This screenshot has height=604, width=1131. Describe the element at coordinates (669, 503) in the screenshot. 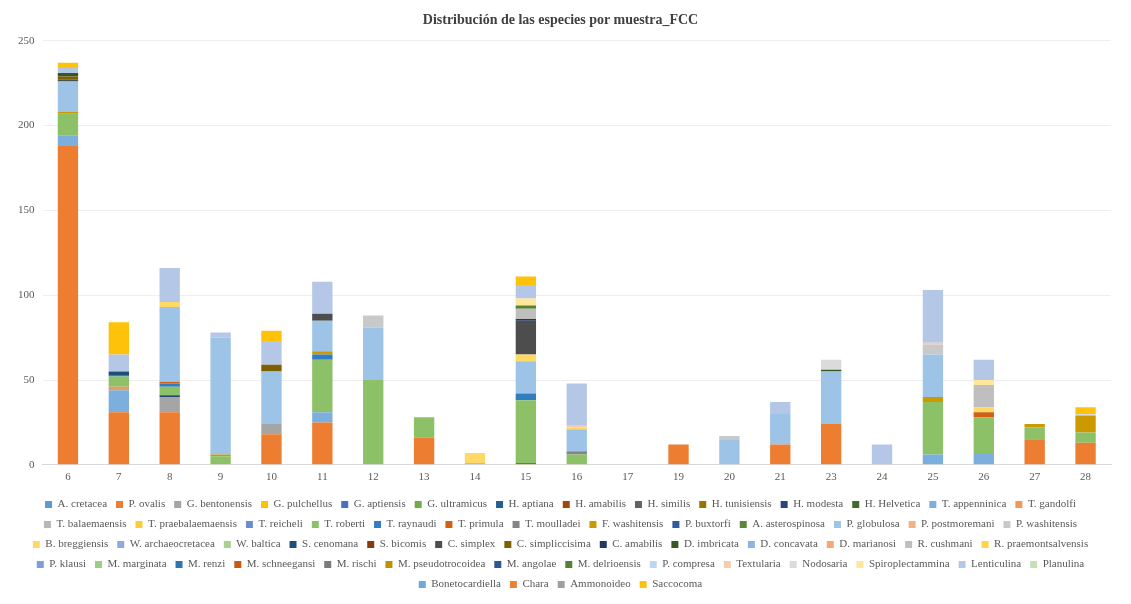

I see `legend-label: H. similis` at that location.